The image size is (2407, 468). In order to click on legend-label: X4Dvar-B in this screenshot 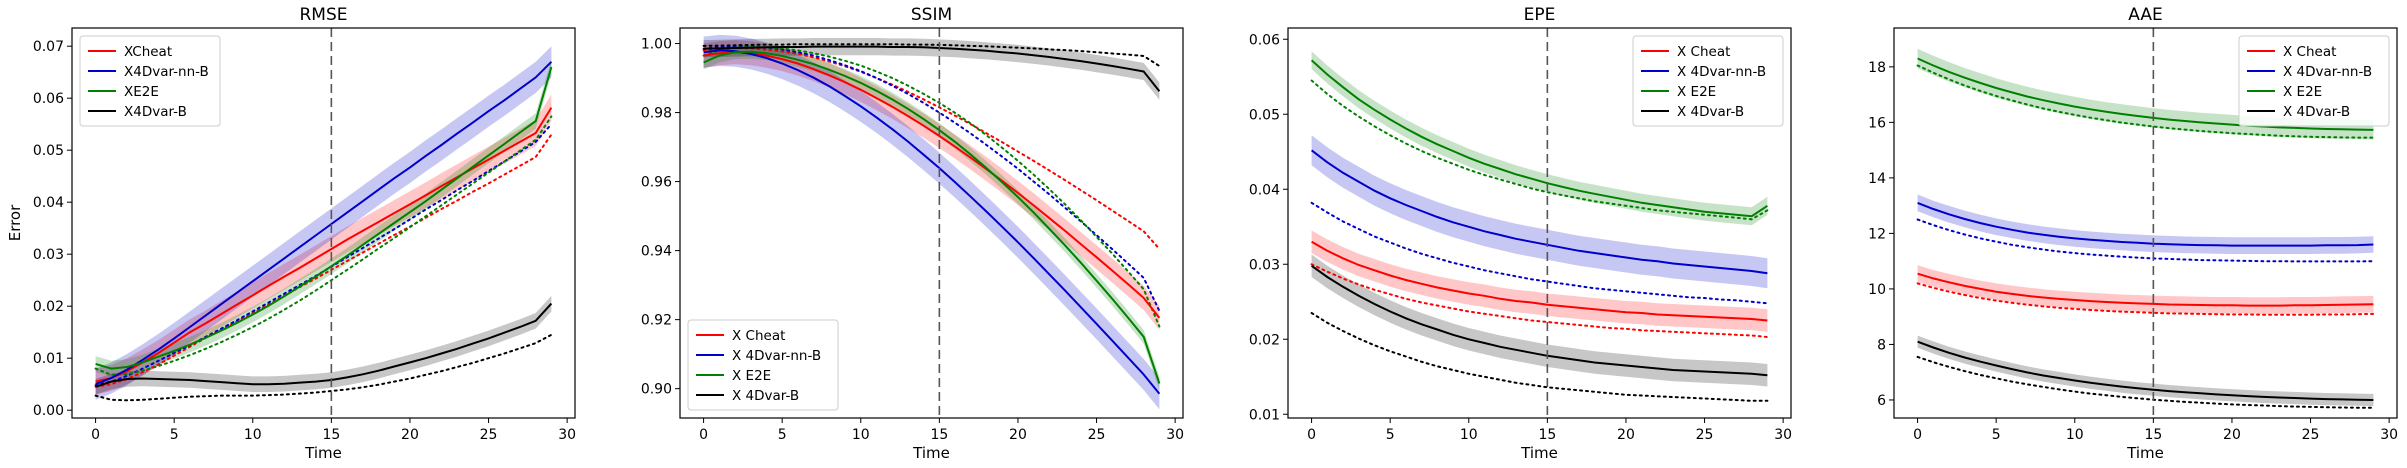, I will do `click(155, 112)`.